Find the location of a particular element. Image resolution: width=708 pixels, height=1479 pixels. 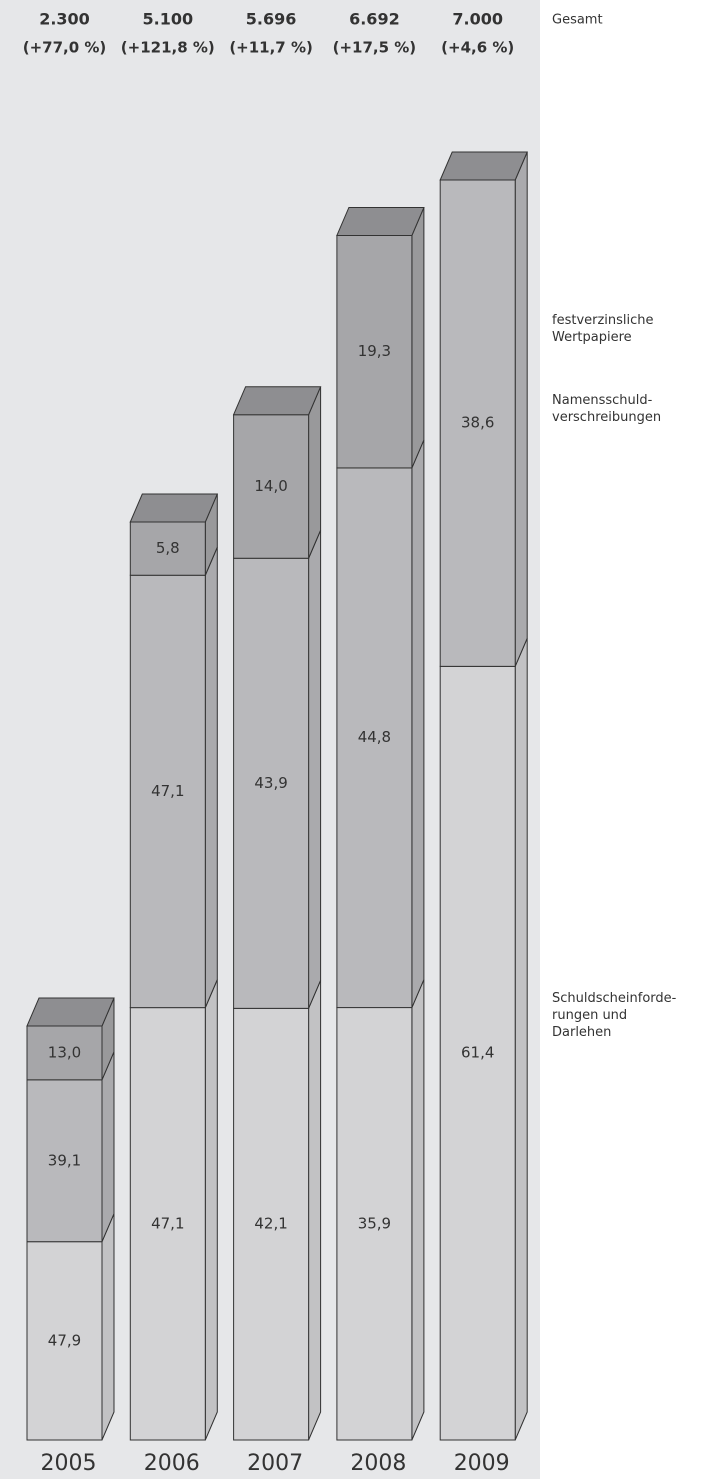

total-label: 5.696 is located at coordinates (271, 19).